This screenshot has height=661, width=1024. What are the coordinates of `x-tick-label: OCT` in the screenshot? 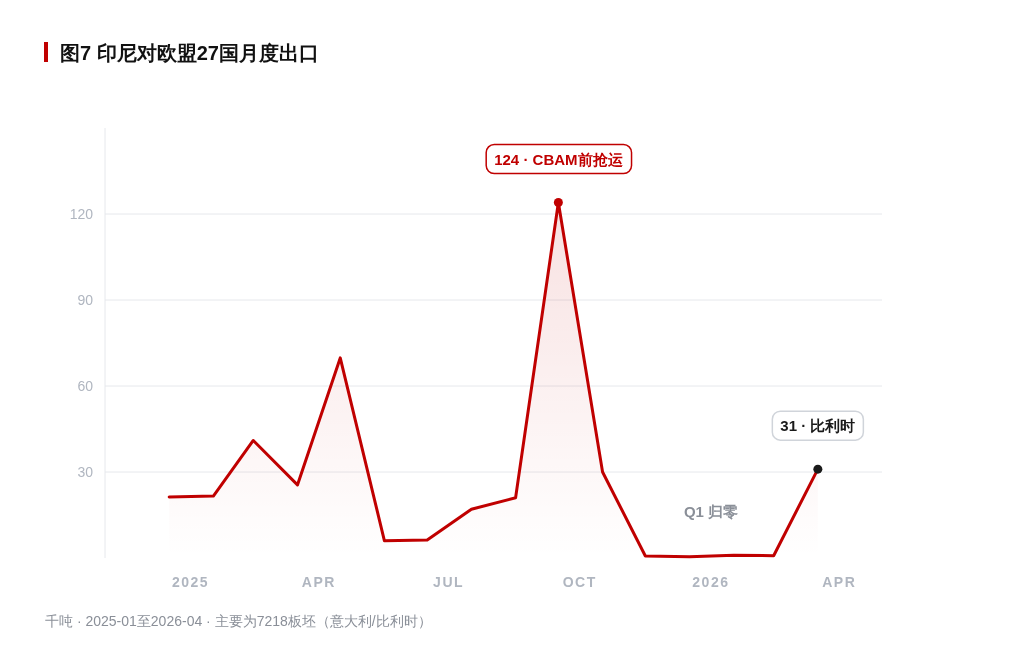 It's located at (579, 582).